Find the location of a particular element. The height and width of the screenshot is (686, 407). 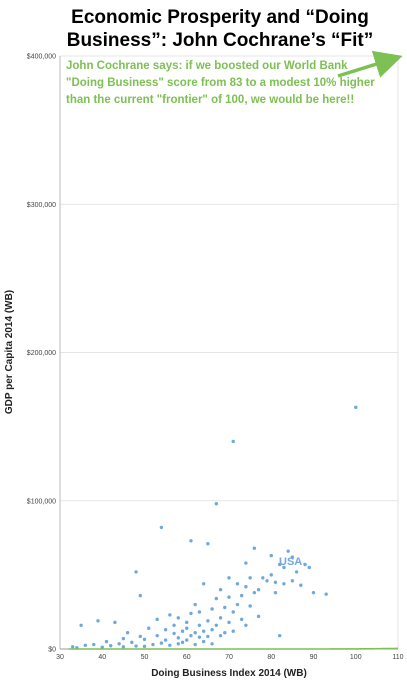

y-tick-label: $200,000 is located at coordinates (41, 353).